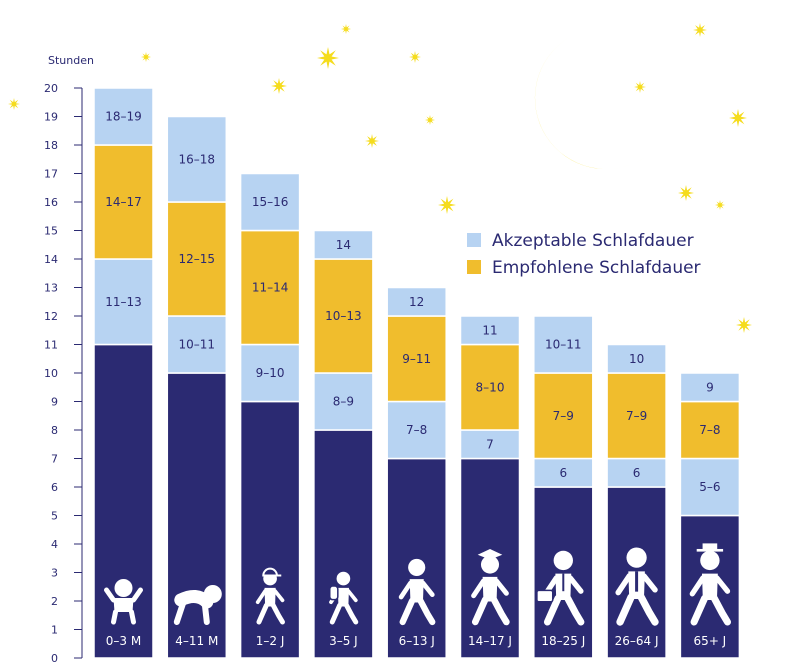 The height and width of the screenshot is (671, 800). I want to click on segment-value-label: 6, so click(637, 473).